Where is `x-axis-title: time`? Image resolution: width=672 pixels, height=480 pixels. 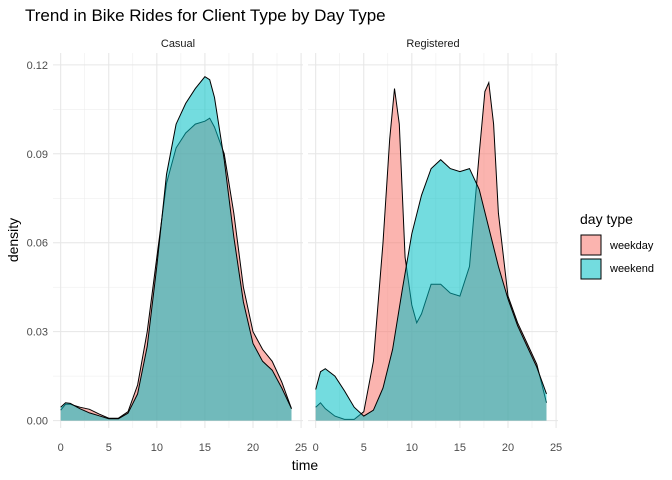 x-axis-title: time is located at coordinates (305, 465).